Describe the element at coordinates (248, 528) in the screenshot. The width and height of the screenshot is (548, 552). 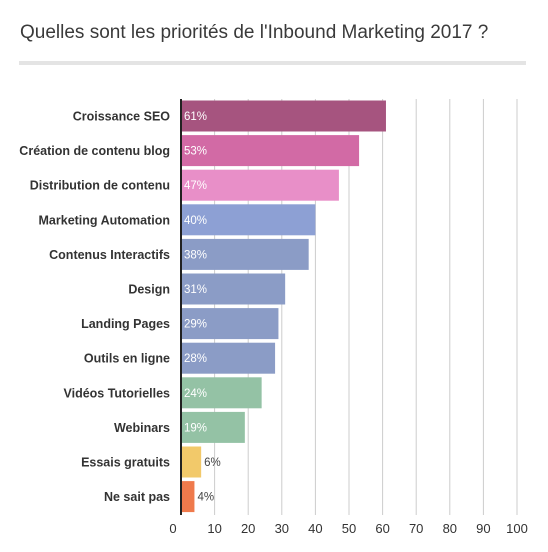
I see `x-tick-label: 20` at that location.